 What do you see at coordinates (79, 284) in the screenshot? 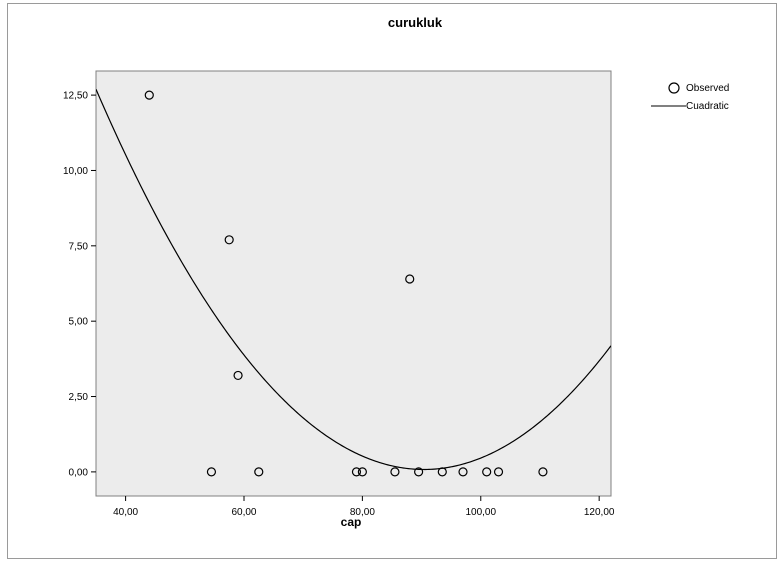
I see `y-axis: 0,00 2,50 5,00 7,50 10,00 12,50` at bounding box center [79, 284].